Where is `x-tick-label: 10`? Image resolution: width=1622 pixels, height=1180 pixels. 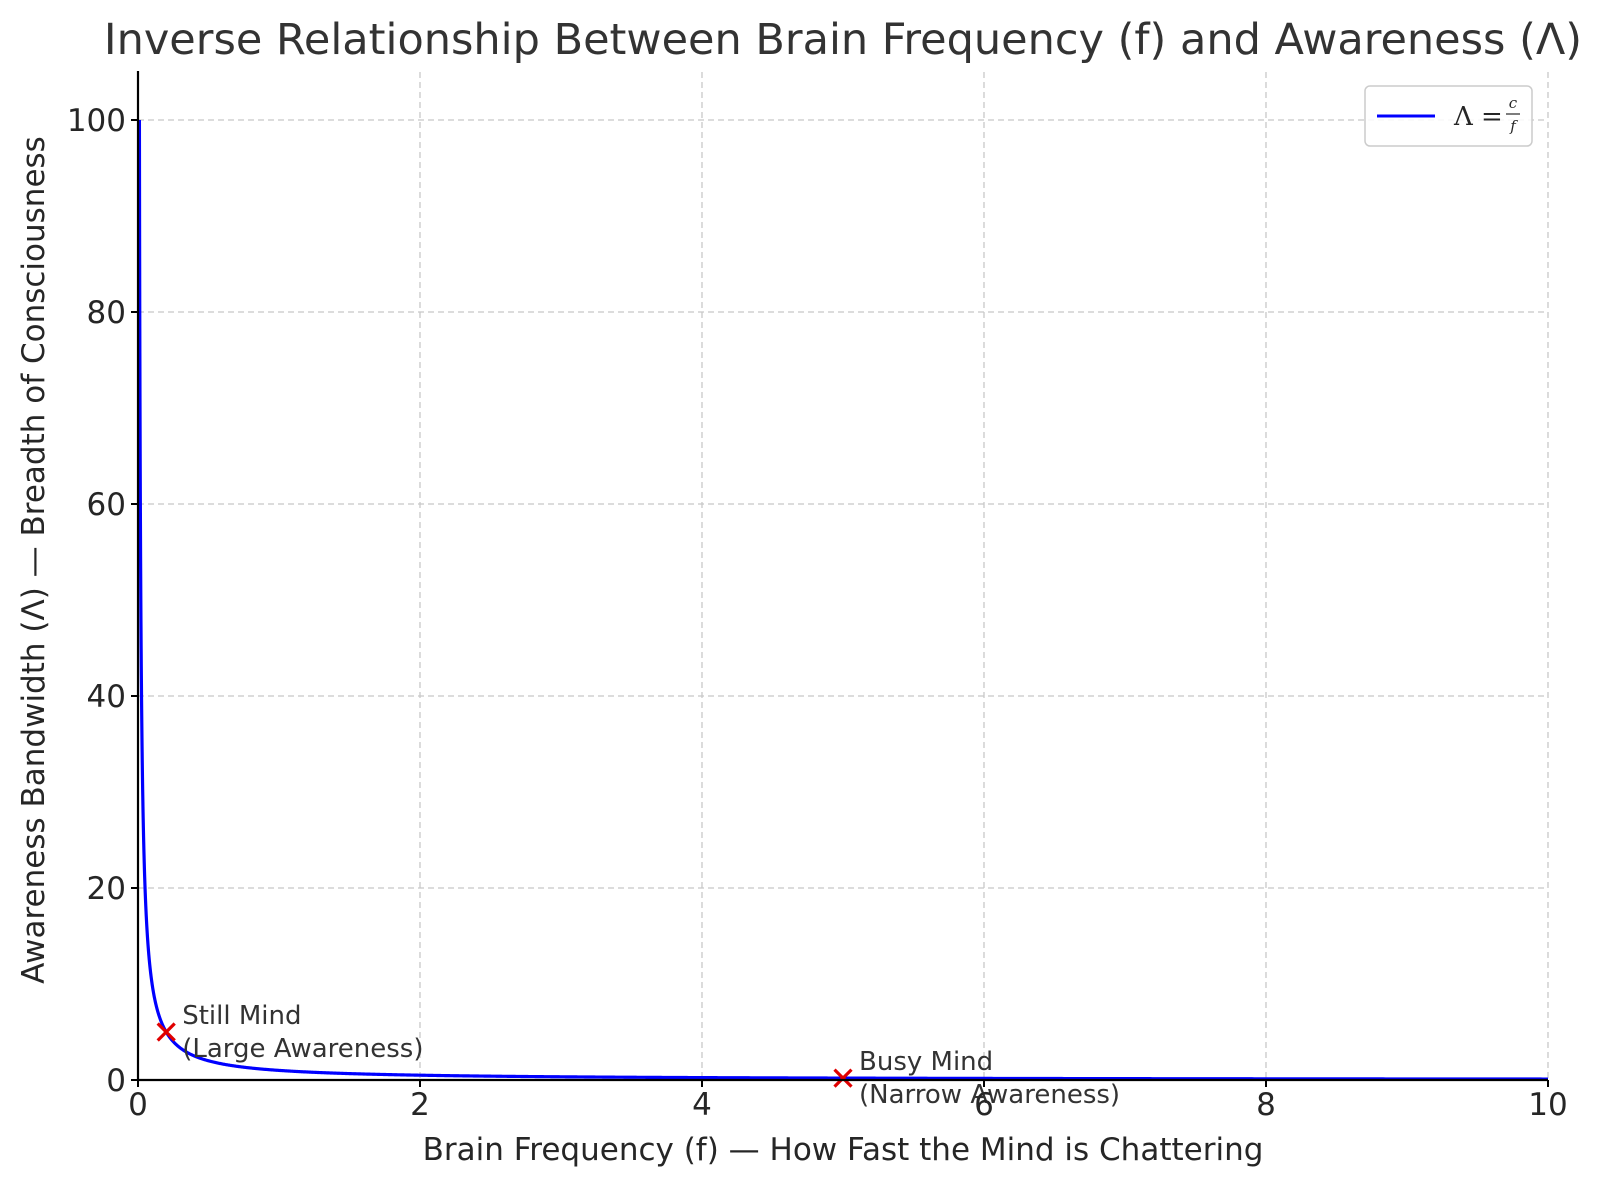 x-tick-label: 10 is located at coordinates (1547, 1105).